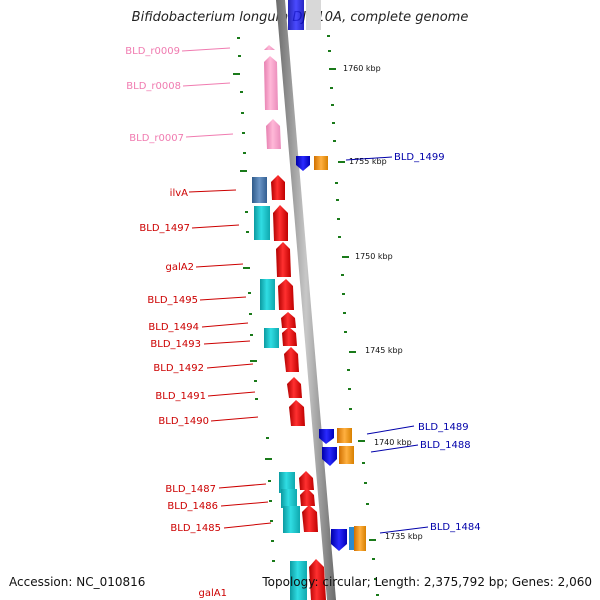  I want to click on right-leader-lines, so click(387, 345).